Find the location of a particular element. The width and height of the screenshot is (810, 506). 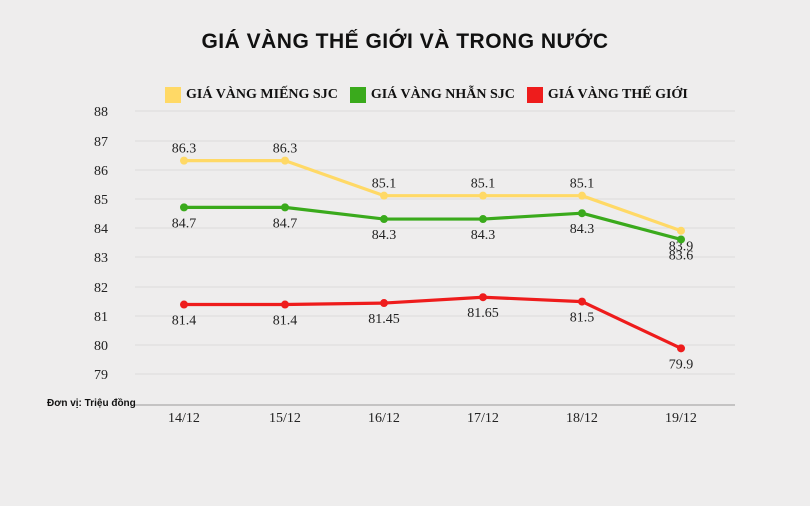

data-label: 79.9 is located at coordinates (681, 364).